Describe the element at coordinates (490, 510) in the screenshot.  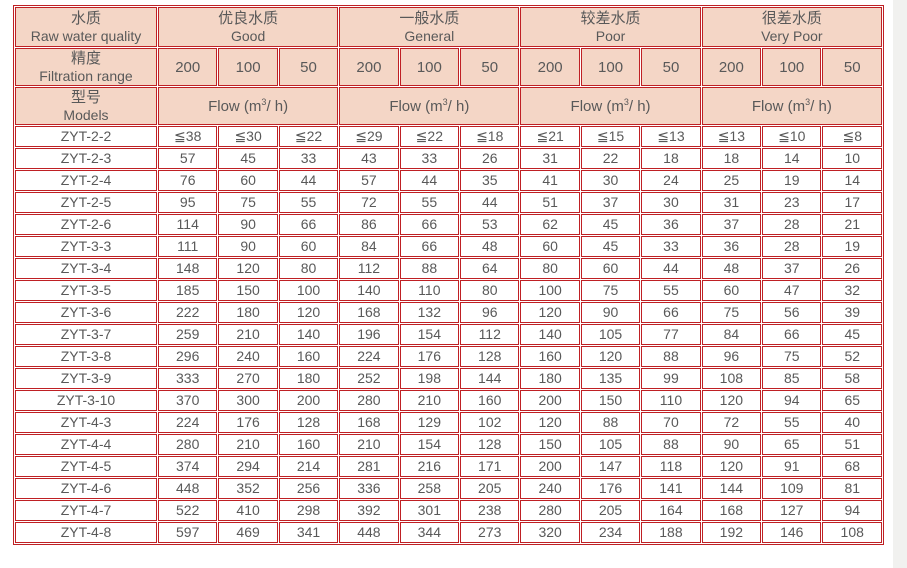
I see `flow-value-cell: 238` at that location.